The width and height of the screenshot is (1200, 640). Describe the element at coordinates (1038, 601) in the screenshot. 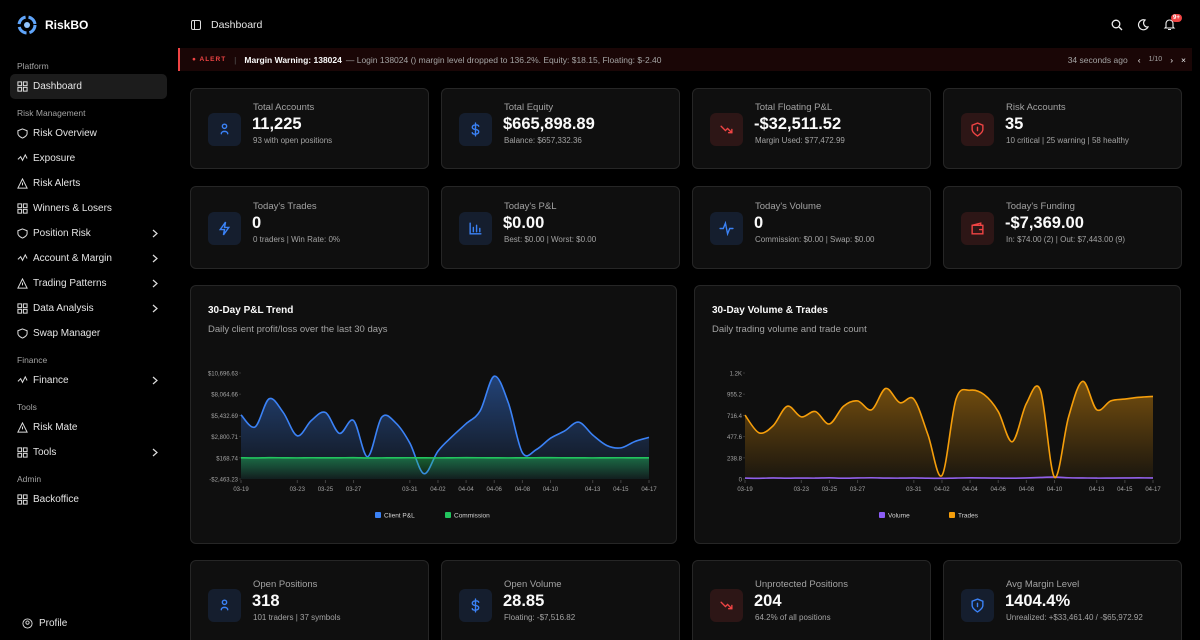

I see `stat-value: 1404.4%` at that location.